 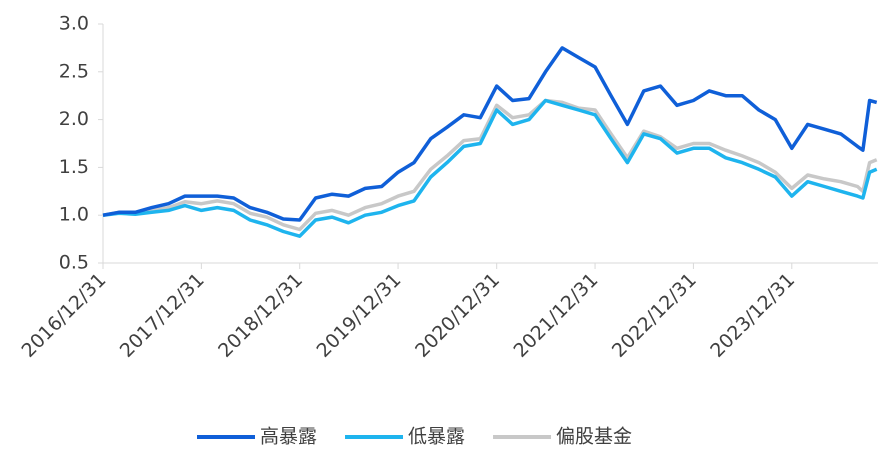 I want to click on x-tick-label: 2019/12/31, so click(x=359, y=315).